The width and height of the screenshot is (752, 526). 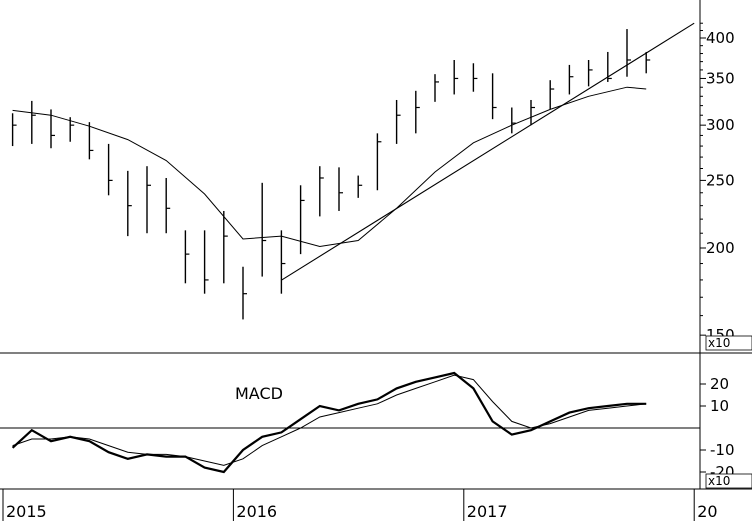 I want to click on price-tick-label: 350, so click(x=720, y=78).